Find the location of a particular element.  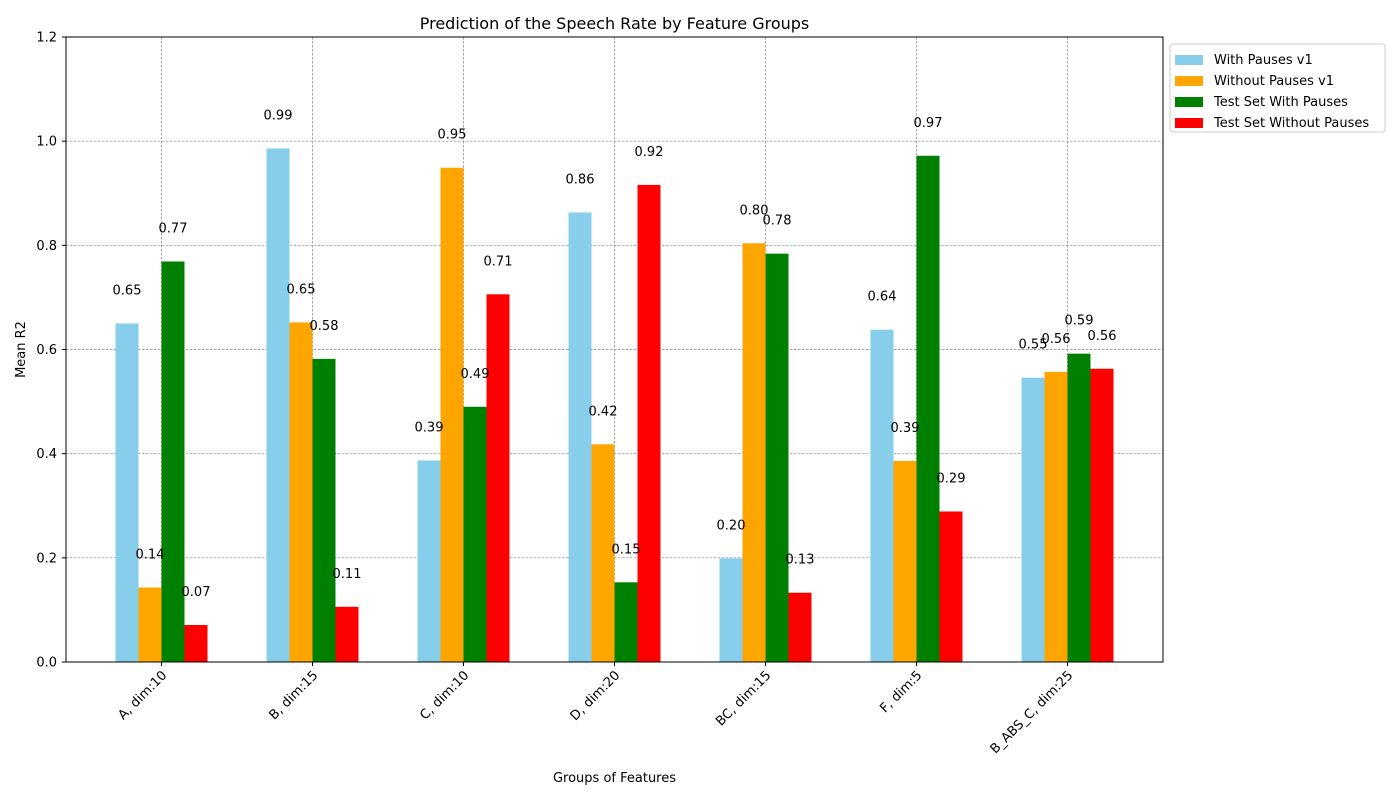

data-label: 0.58 is located at coordinates (324, 326).